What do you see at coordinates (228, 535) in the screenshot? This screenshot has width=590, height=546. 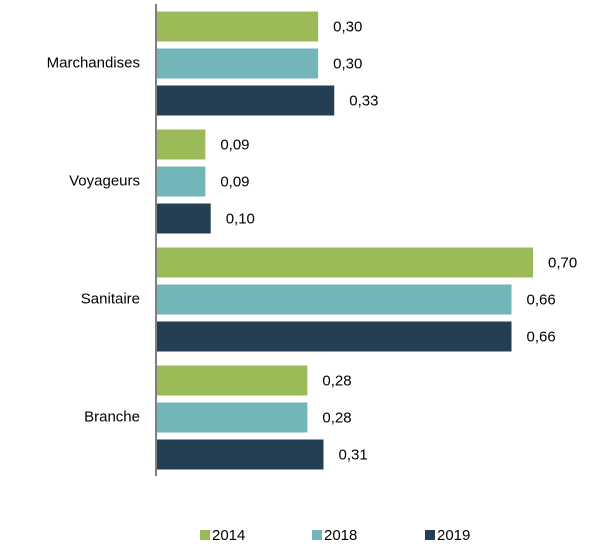 I see `legend-label: 2014` at bounding box center [228, 535].